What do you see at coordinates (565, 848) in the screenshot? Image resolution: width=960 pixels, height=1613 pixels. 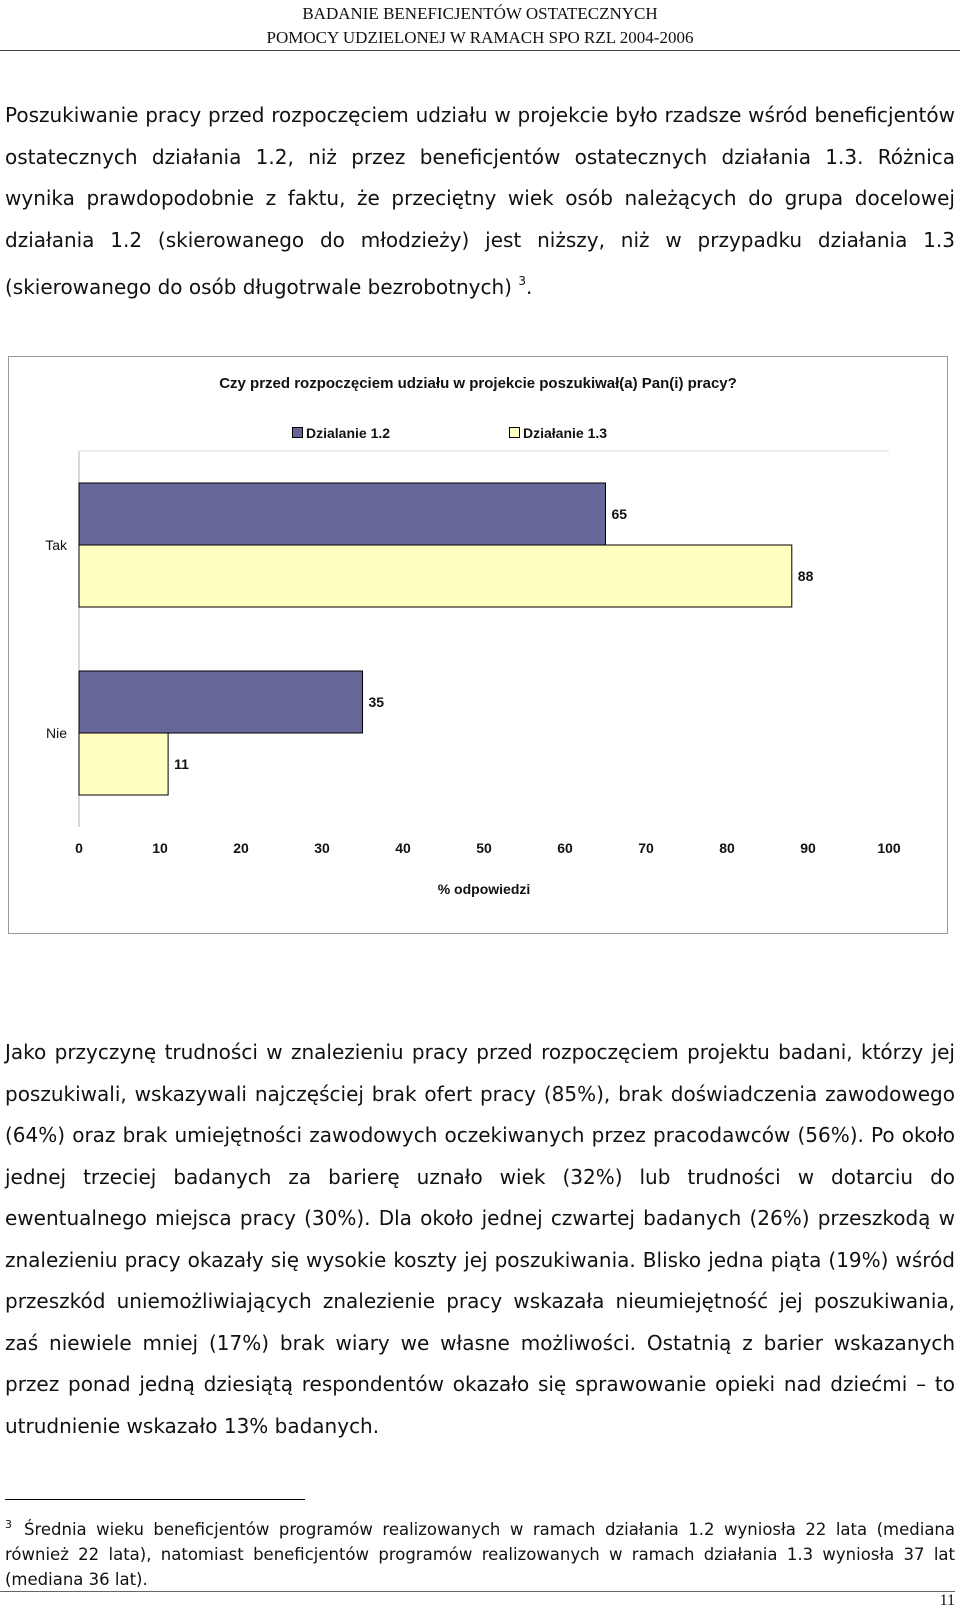 I see `x-tick-label-60: 60` at bounding box center [565, 848].